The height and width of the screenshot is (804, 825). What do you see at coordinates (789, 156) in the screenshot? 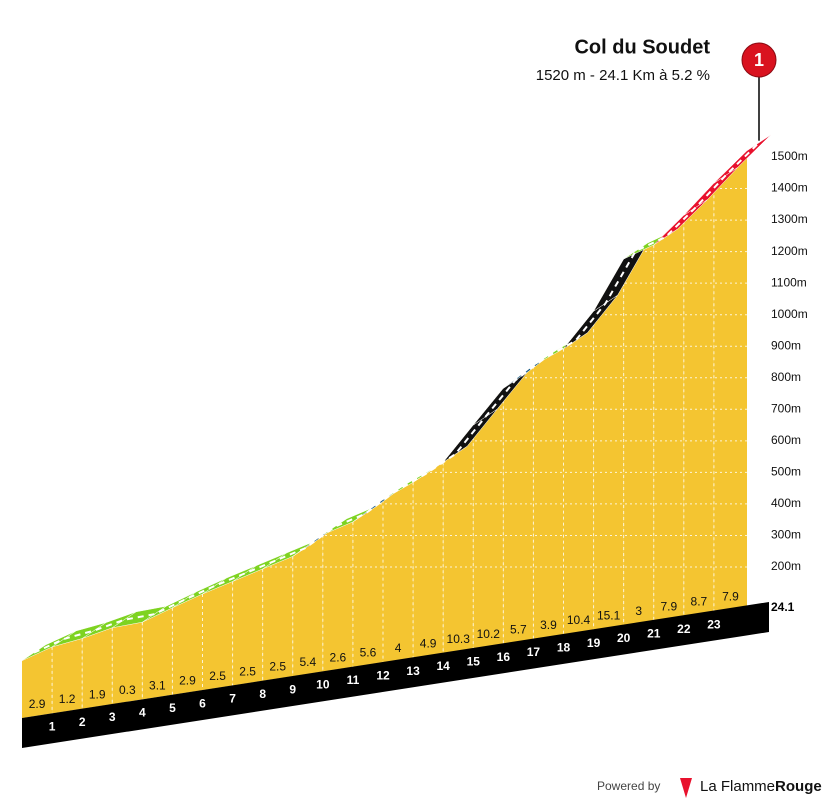
I see `y-tick-label: 1500m` at bounding box center [789, 156].